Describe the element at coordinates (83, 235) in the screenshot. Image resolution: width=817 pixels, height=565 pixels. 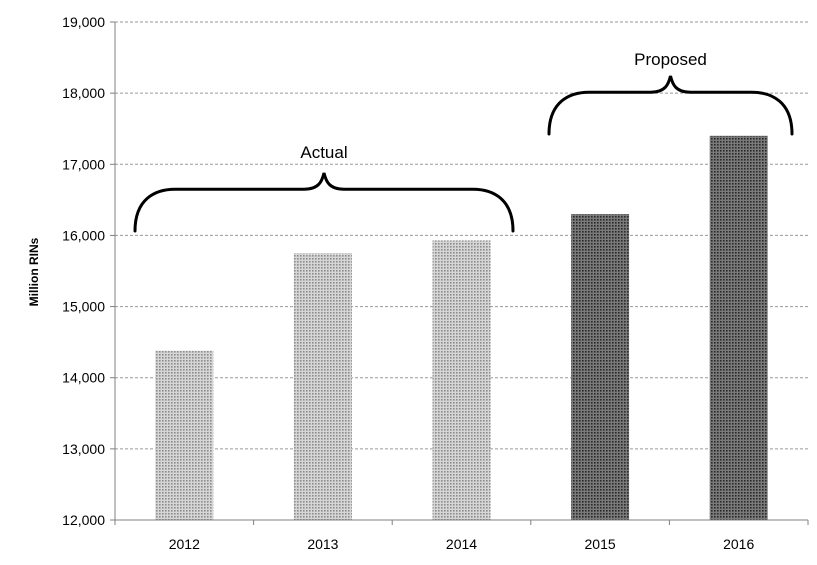
I see `y-tick-label: 16,000` at that location.